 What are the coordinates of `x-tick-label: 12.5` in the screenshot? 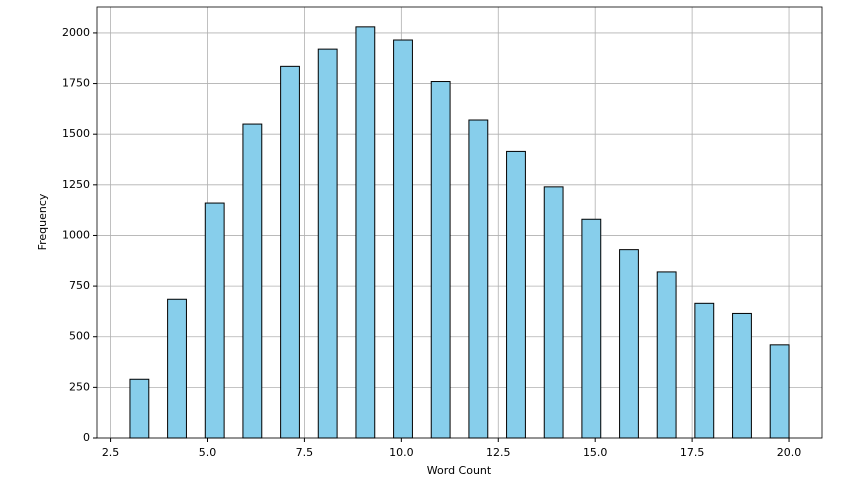 It's located at (498, 452).